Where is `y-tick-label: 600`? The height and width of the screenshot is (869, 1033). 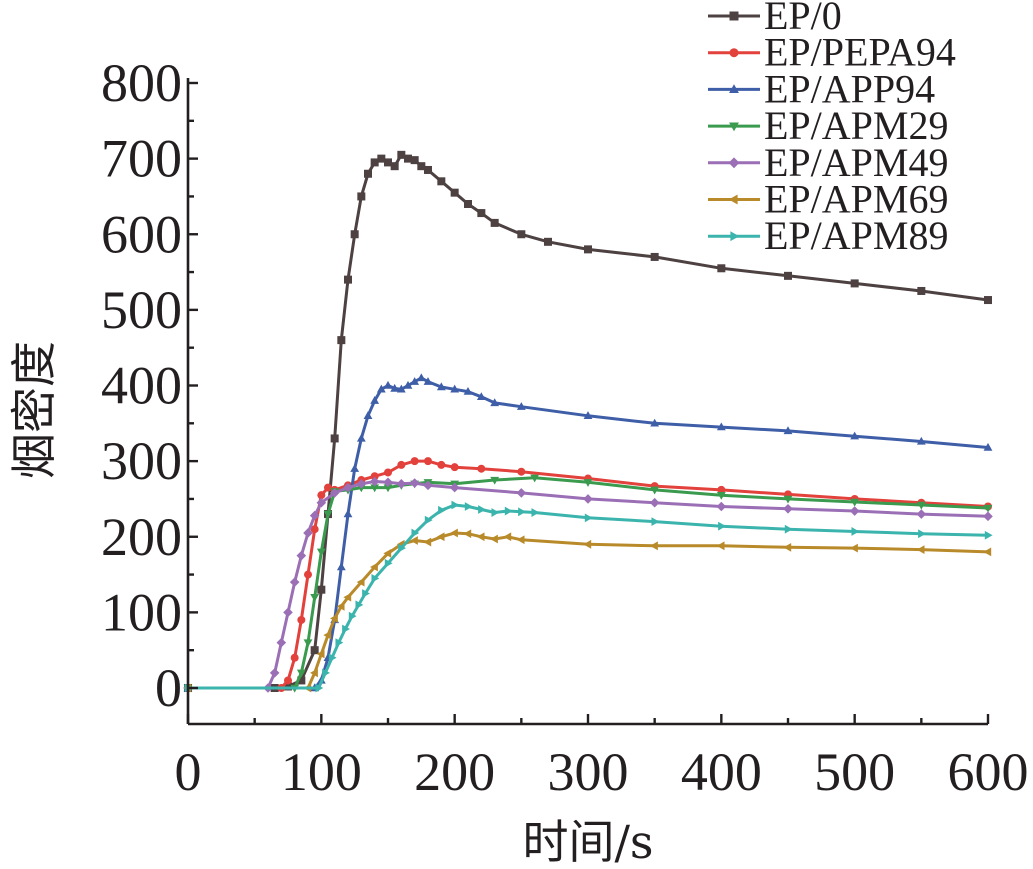
y-tick-label: 600 is located at coordinates (141, 234).